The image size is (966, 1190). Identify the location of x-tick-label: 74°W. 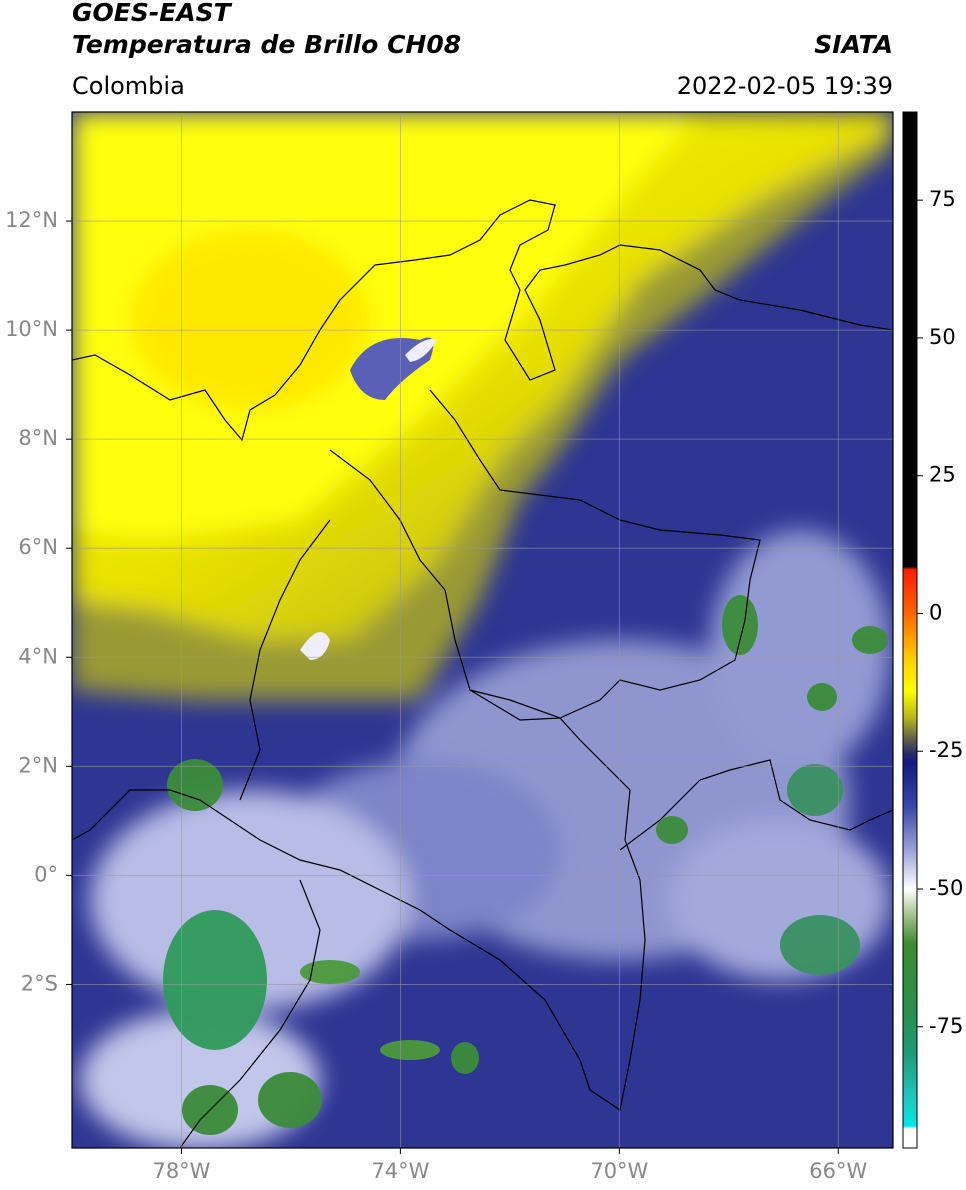
(400, 1171).